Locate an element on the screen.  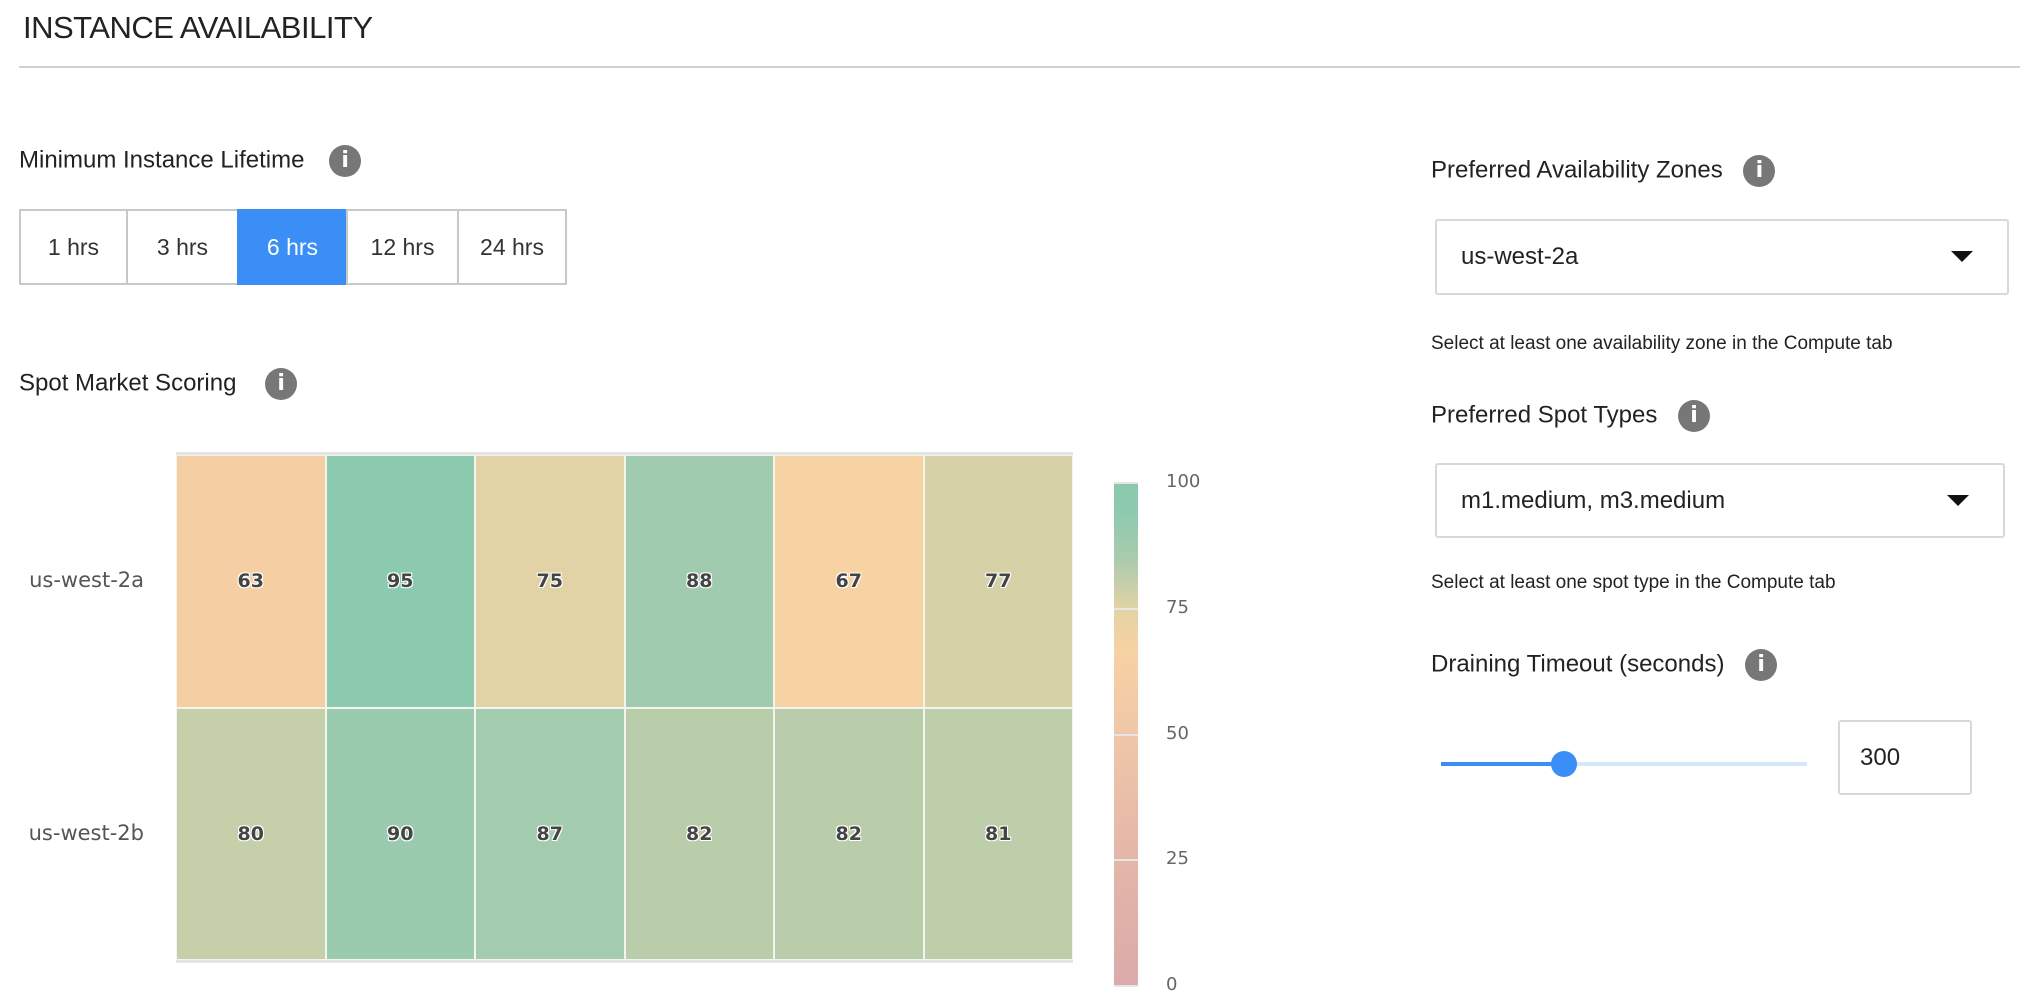
draining-label-row: Draining Timeout (seconds) i is located at coordinates (1604, 665).